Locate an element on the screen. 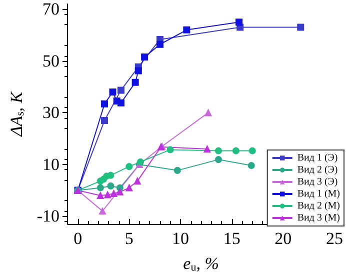 This screenshot has width=346, height=278. legend-label: Вид 3 (М) is located at coordinates (318, 218).